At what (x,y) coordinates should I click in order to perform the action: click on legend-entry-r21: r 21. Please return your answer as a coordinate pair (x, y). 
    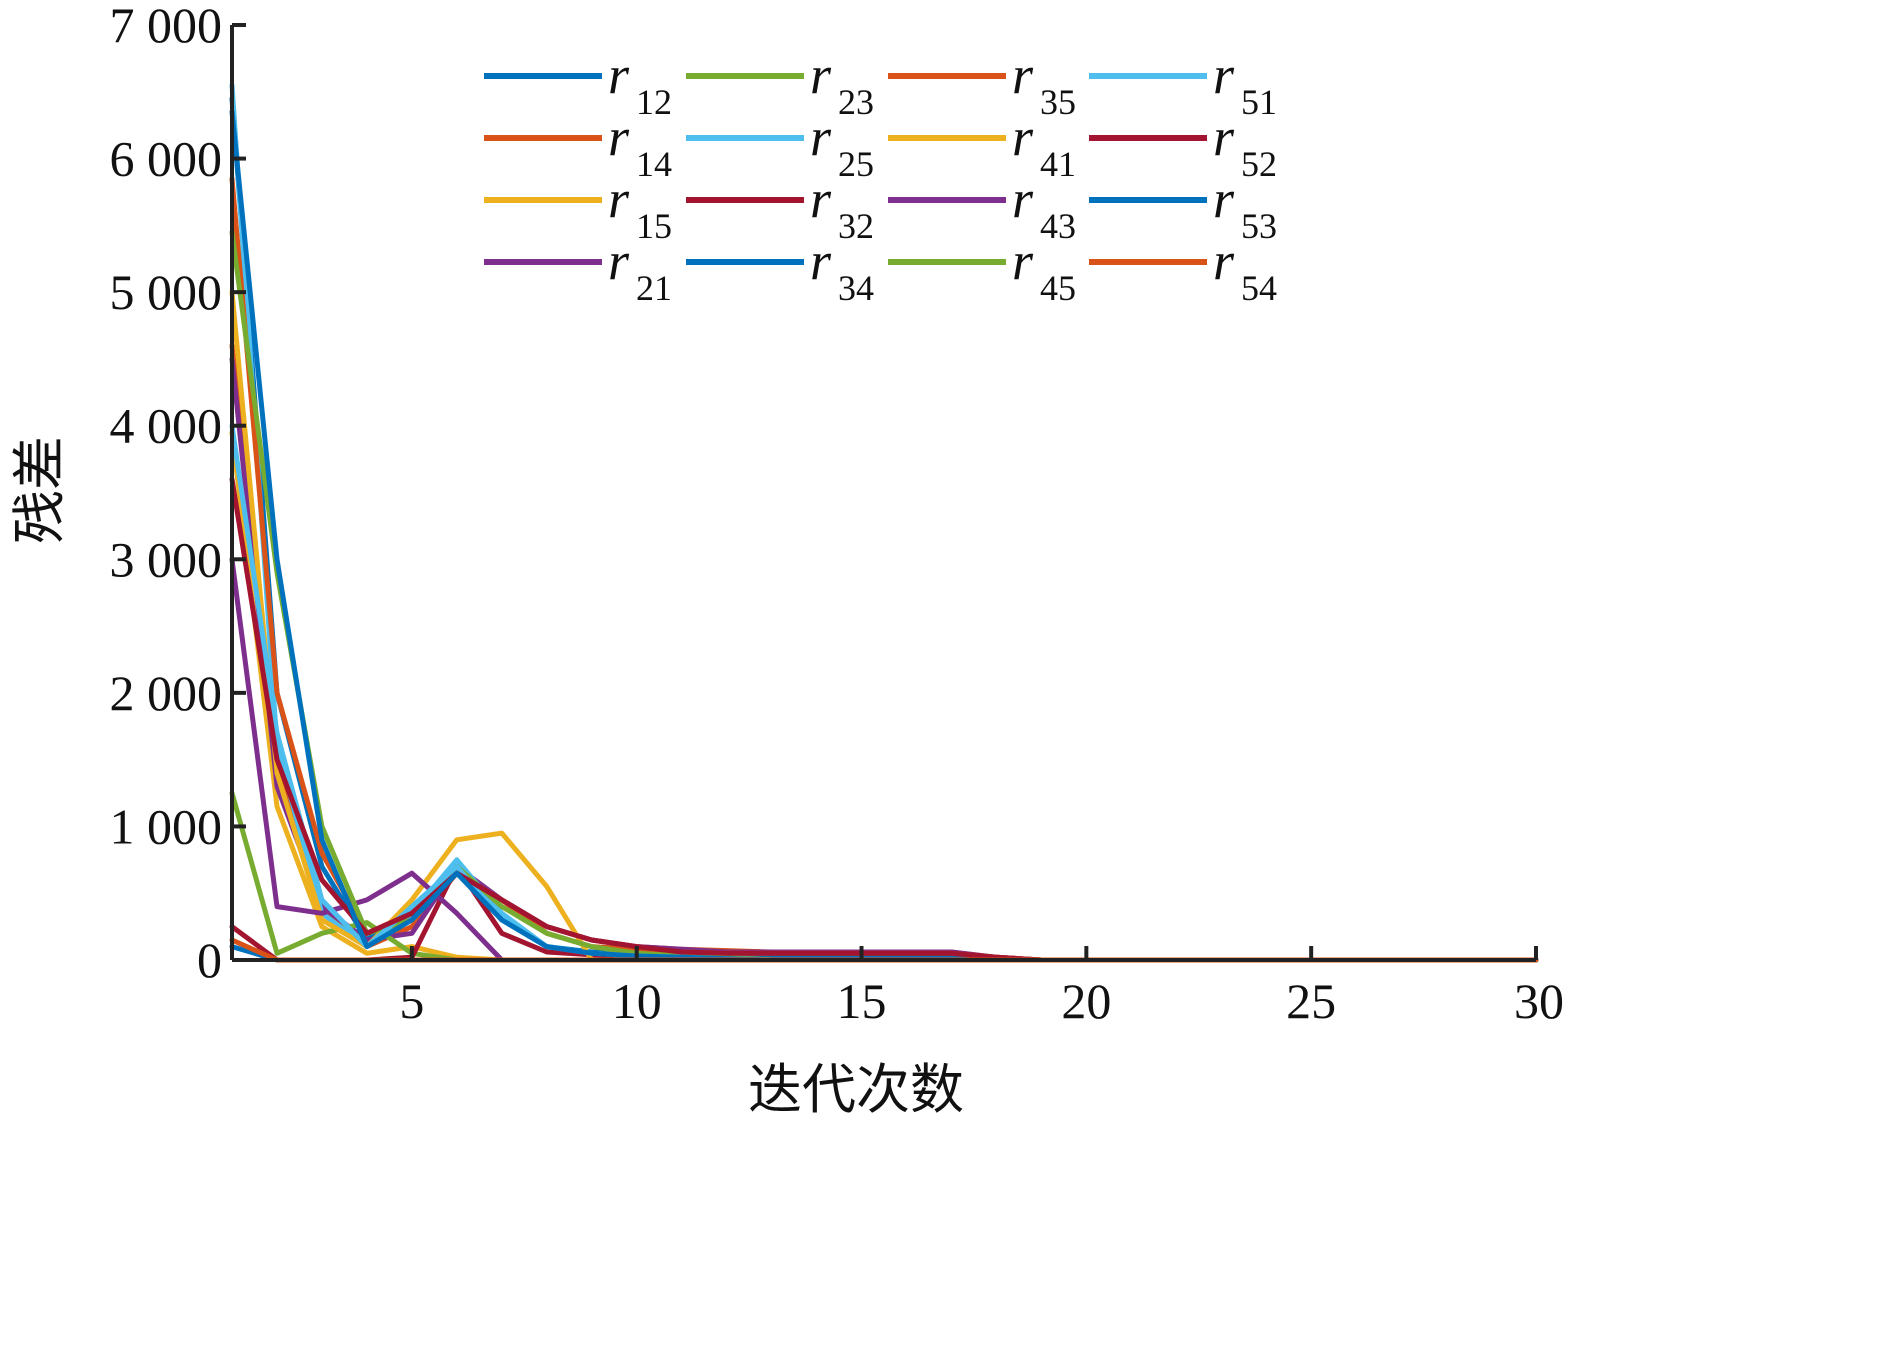
    Looking at the image, I should click on (578, 269).